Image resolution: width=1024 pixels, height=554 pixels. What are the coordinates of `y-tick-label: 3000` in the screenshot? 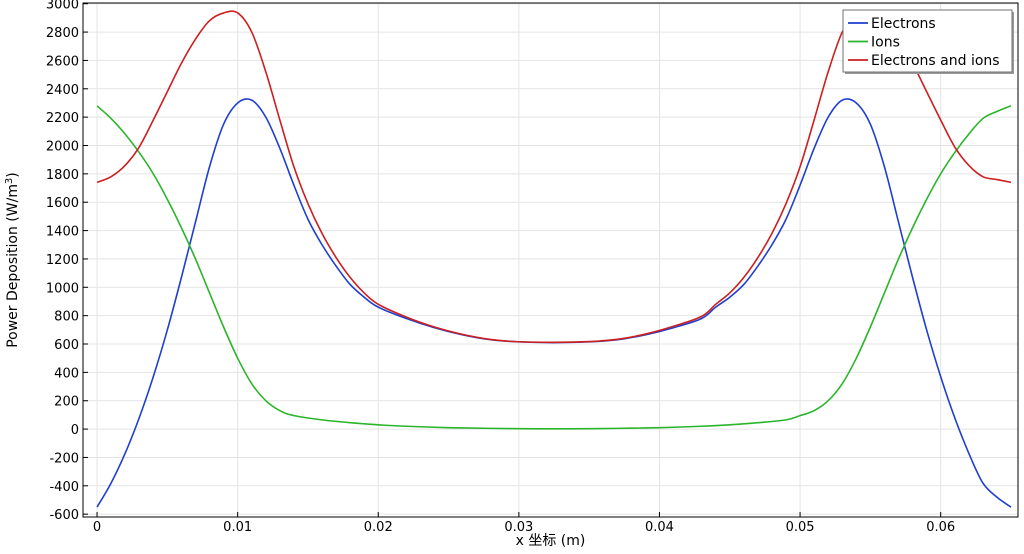 It's located at (62, 6).